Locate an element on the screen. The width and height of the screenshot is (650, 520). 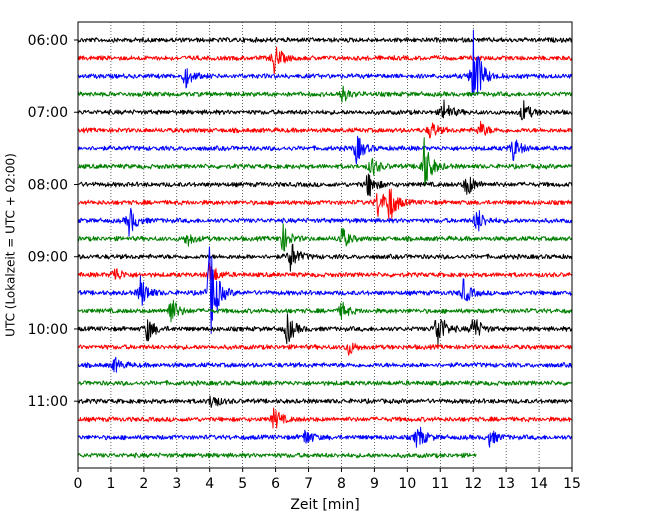
x-tick-label: 7 is located at coordinates (308, 484).